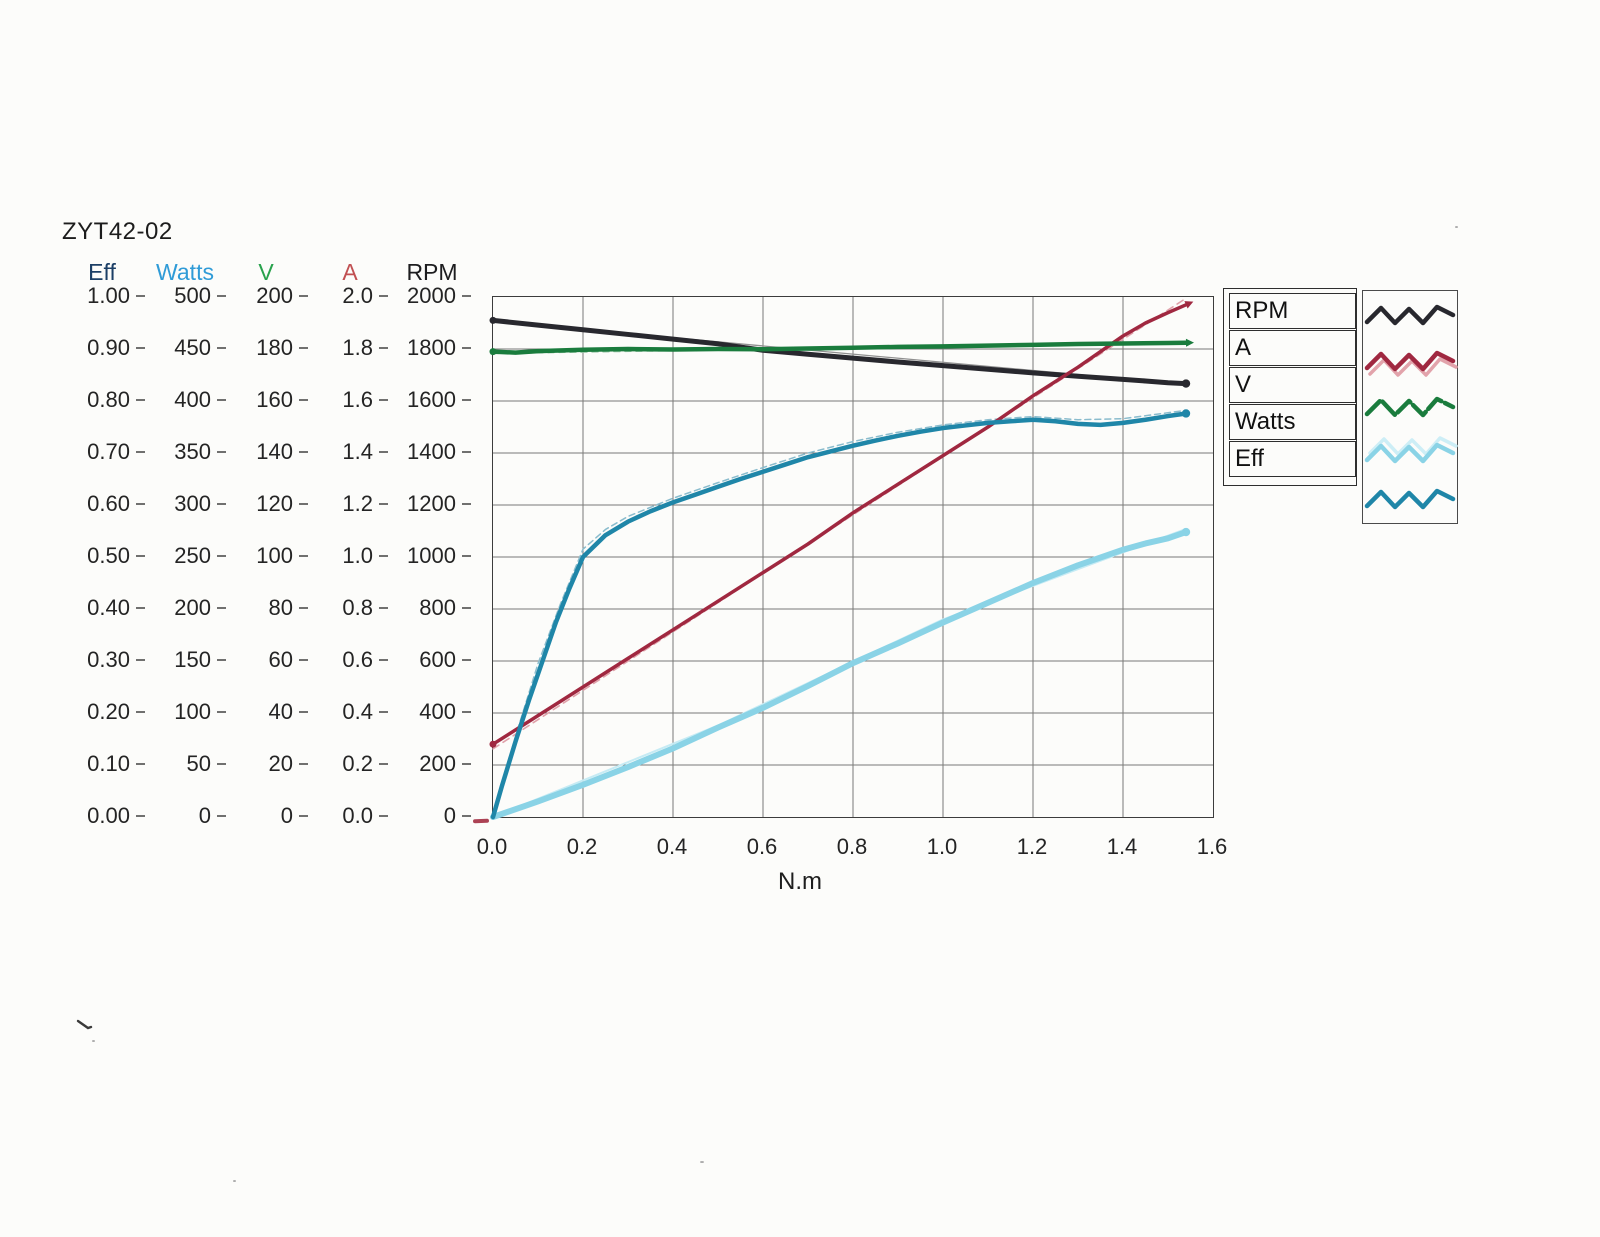 The image size is (1600, 1237). Describe the element at coordinates (280, 711) in the screenshot. I see `y-tick-label: 40` at that location.